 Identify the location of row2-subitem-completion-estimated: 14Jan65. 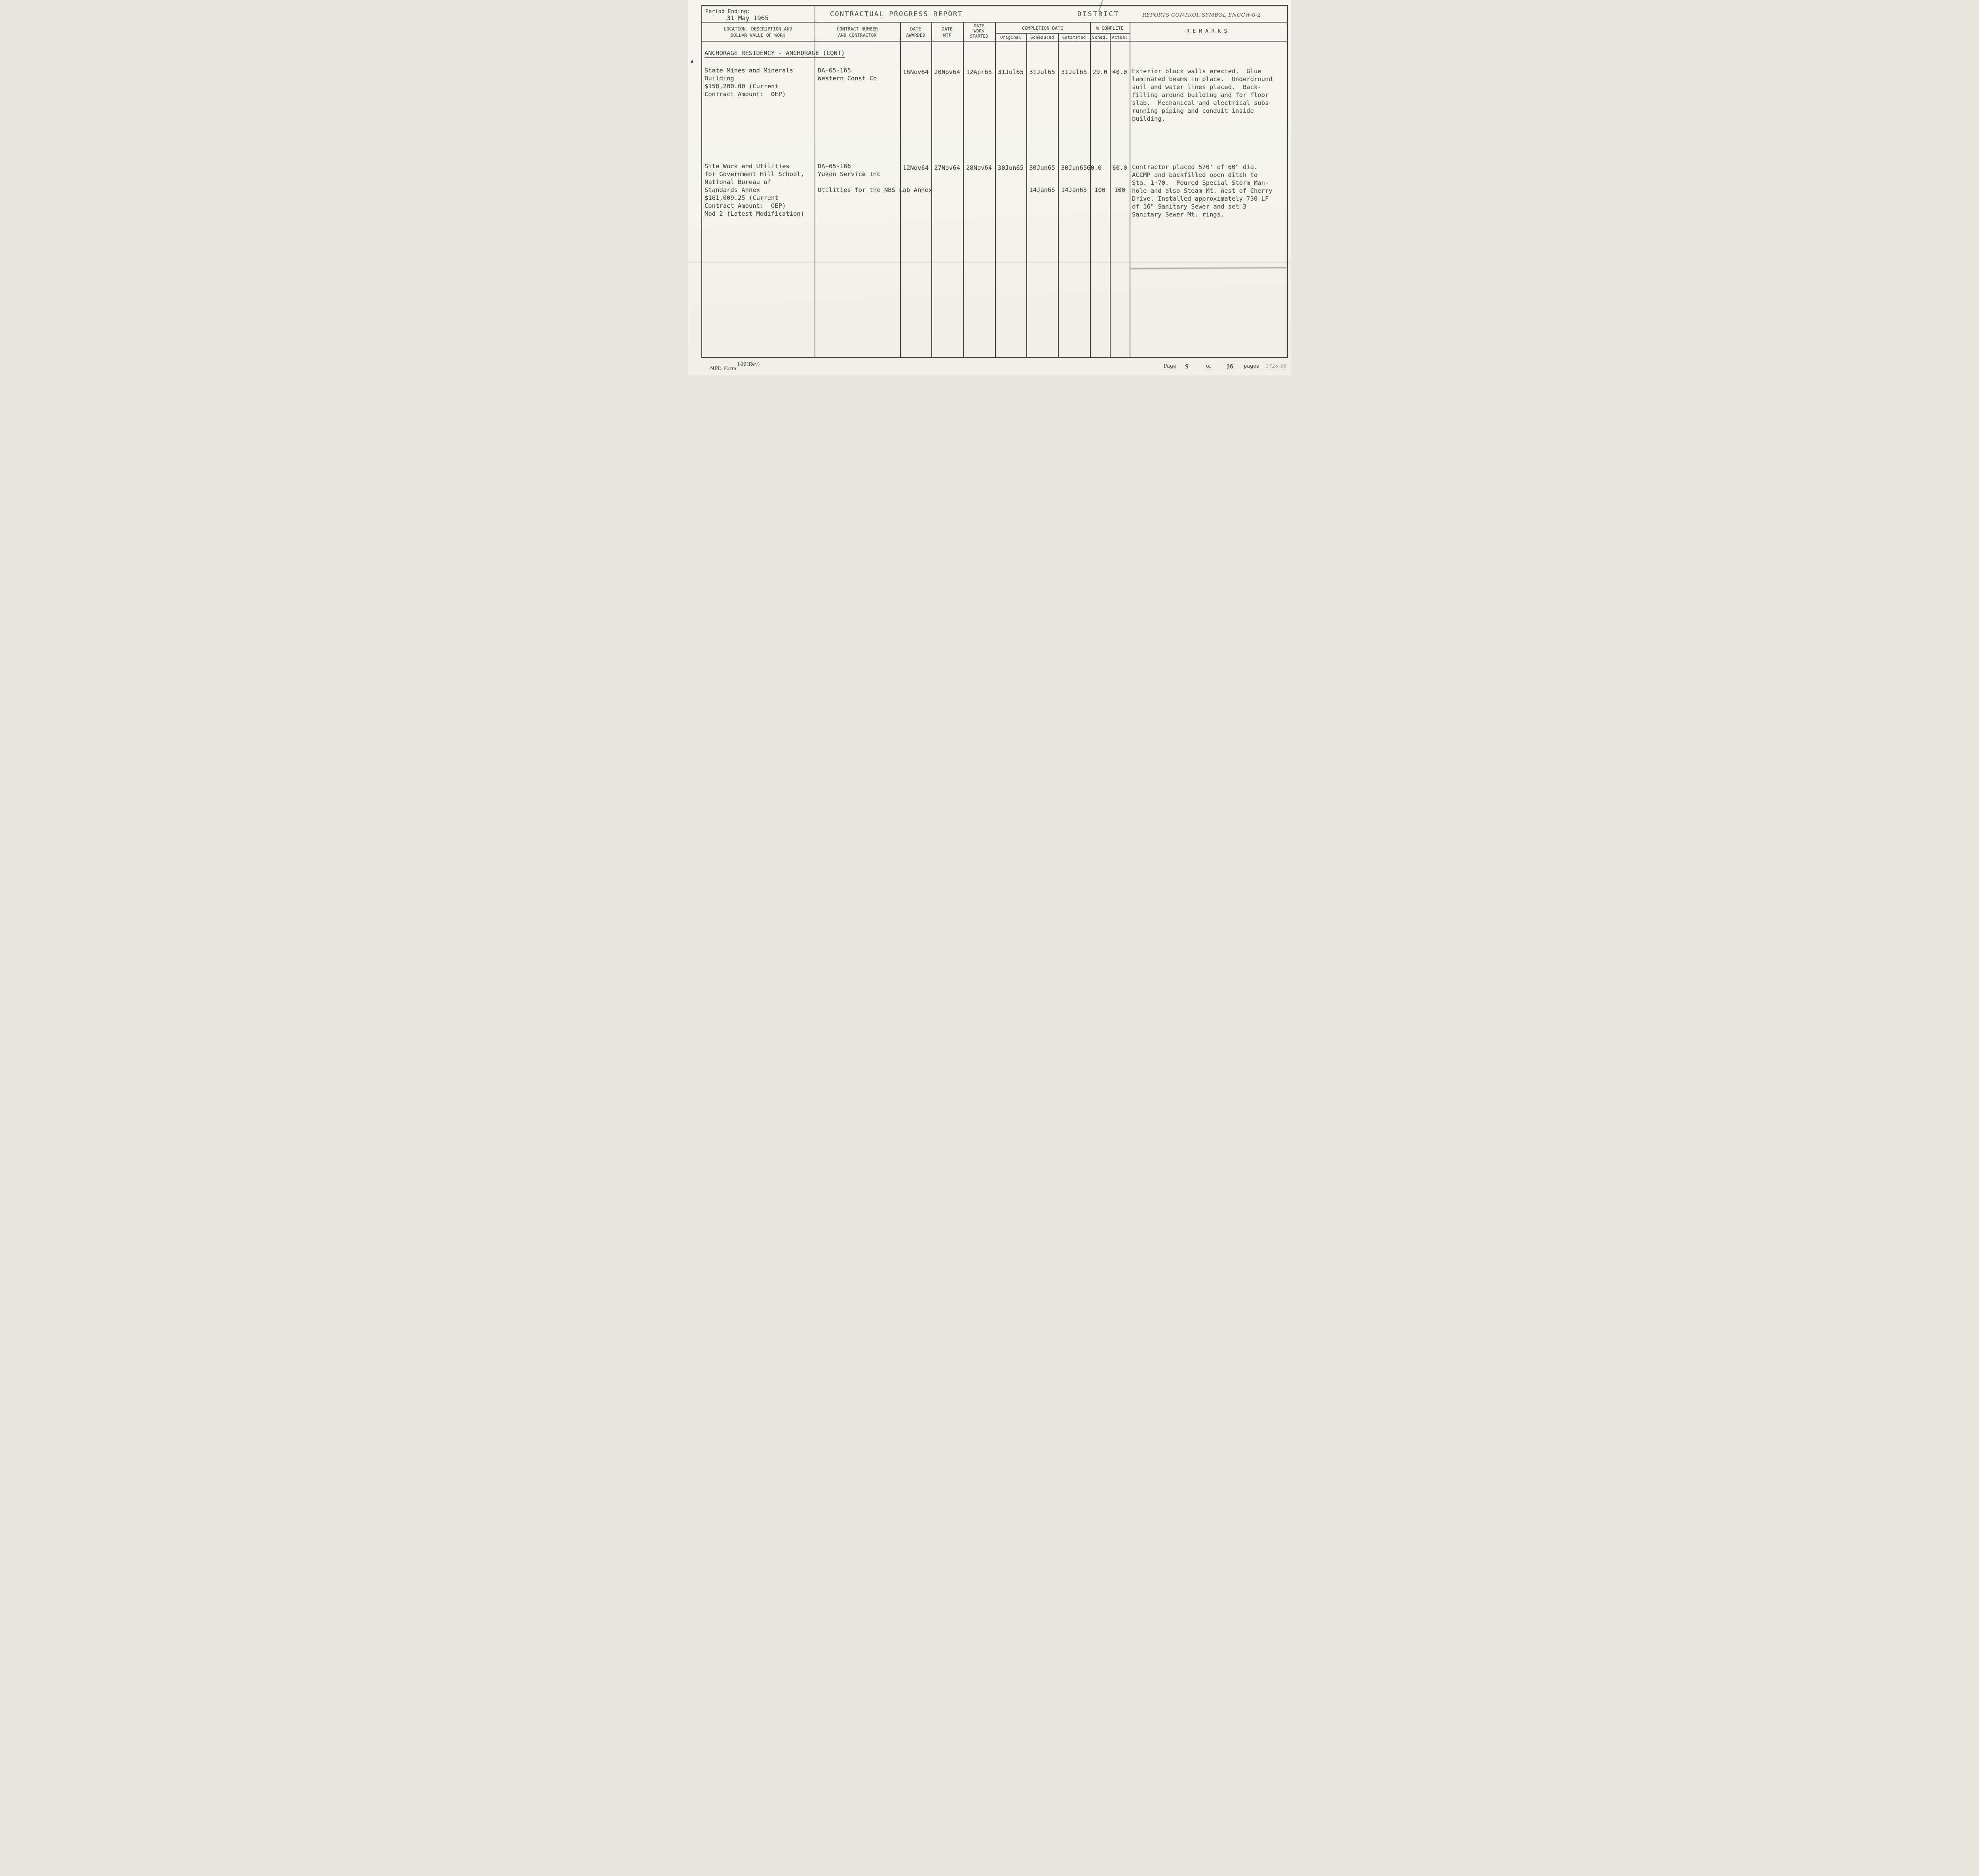
(1074, 190).